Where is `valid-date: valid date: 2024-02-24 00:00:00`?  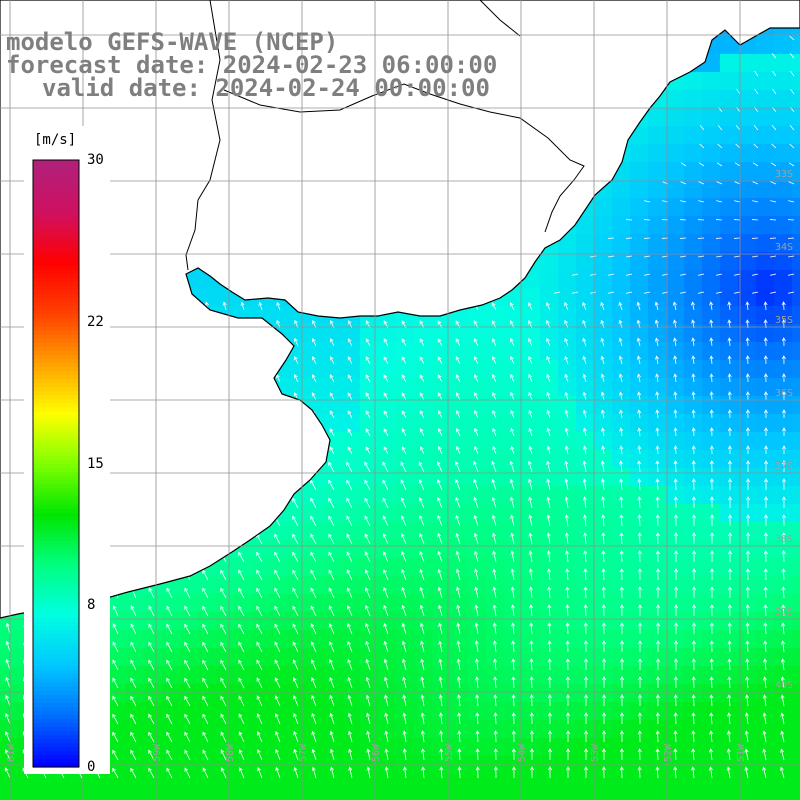
valid-date: valid date: 2024-02-24 00:00:00 is located at coordinates (266, 88).